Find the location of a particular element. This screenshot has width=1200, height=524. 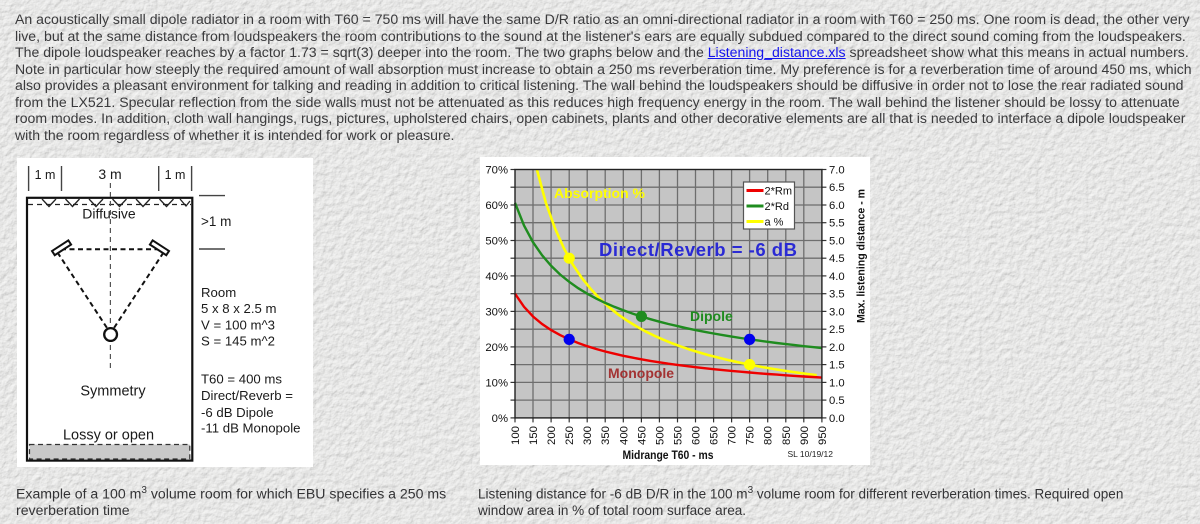

svg-text: Room is located at coordinates (218, 292).